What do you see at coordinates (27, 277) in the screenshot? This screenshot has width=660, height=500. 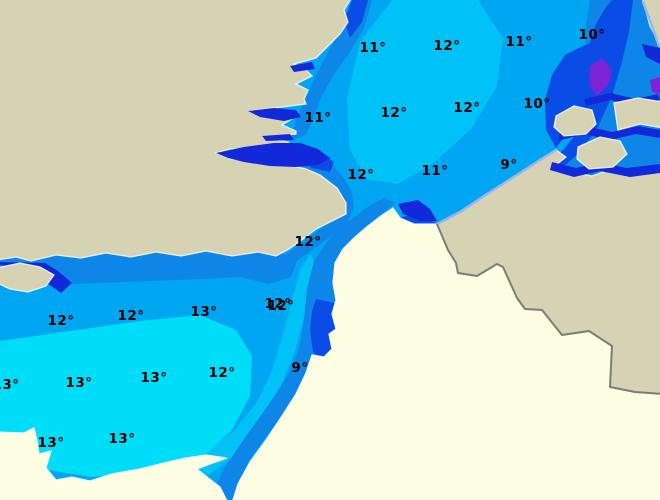 I see `isle-of-wight` at bounding box center [27, 277].